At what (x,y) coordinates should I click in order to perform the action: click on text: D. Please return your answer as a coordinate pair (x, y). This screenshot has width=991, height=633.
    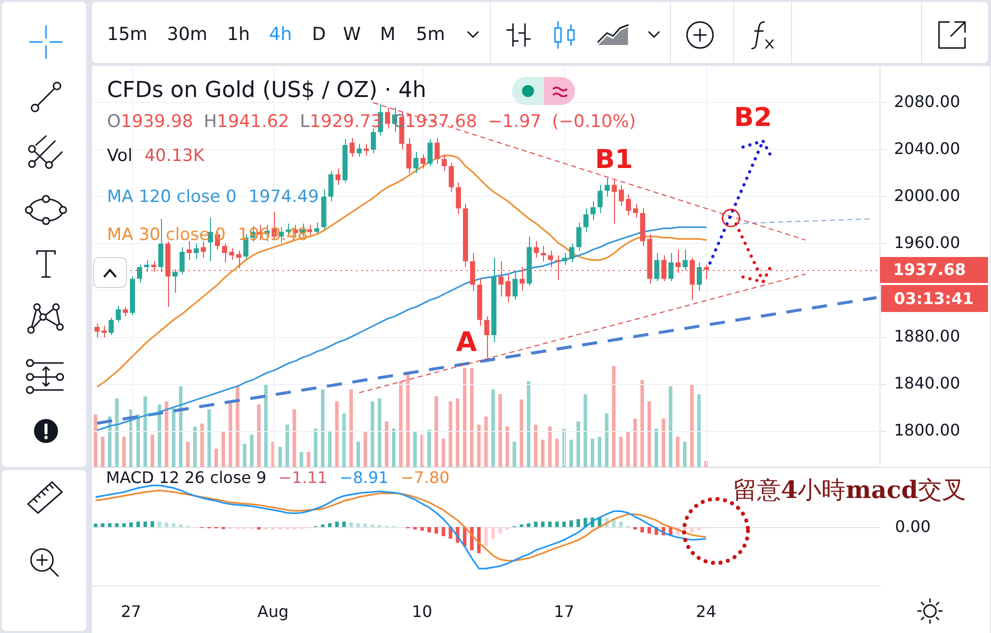
    Looking at the image, I should click on (319, 34).